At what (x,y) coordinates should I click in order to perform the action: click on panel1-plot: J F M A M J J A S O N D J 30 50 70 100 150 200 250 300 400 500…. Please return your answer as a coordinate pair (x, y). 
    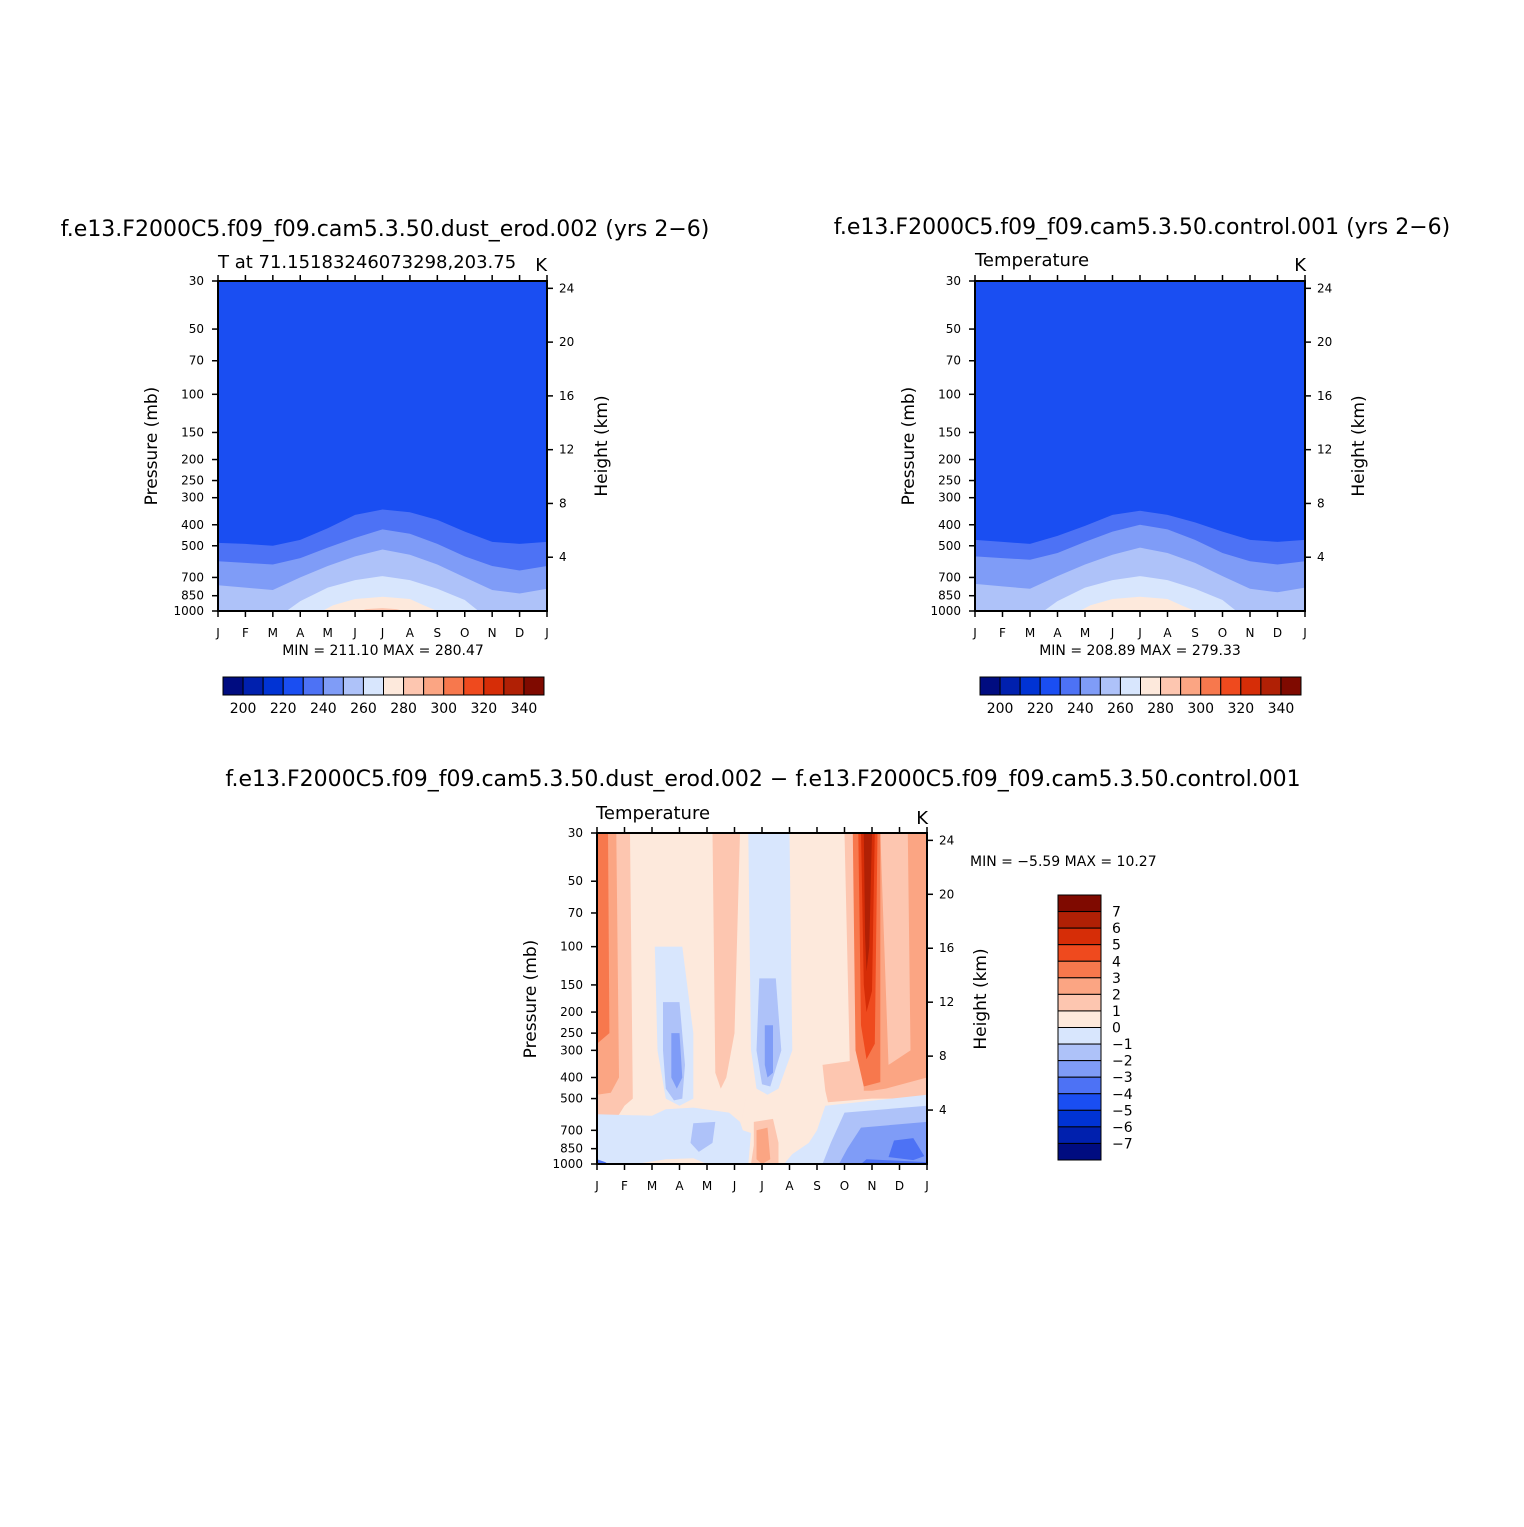
    Looking at the image, I should click on (373, 457).